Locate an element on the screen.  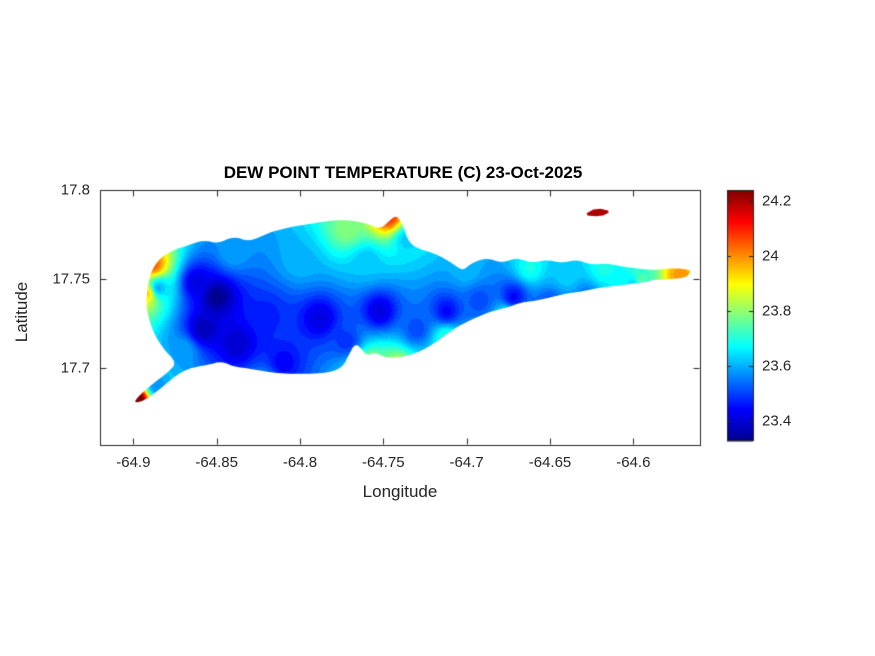
colorbar-tick-label: 23.8 is located at coordinates (777, 311).